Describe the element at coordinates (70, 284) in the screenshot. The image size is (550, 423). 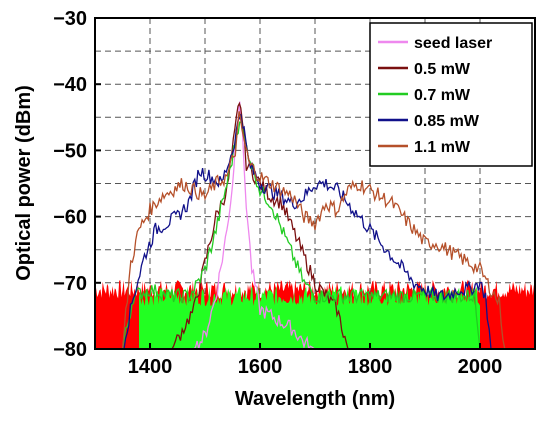
I see `y-tick-label: −70` at that location.